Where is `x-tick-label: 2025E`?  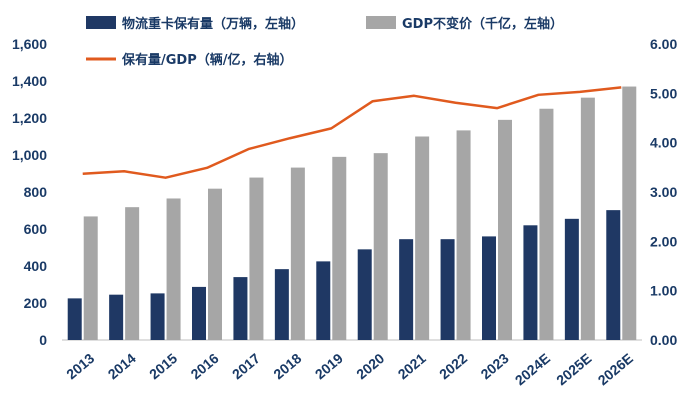 x-tick-label: 2025E is located at coordinates (573, 369).